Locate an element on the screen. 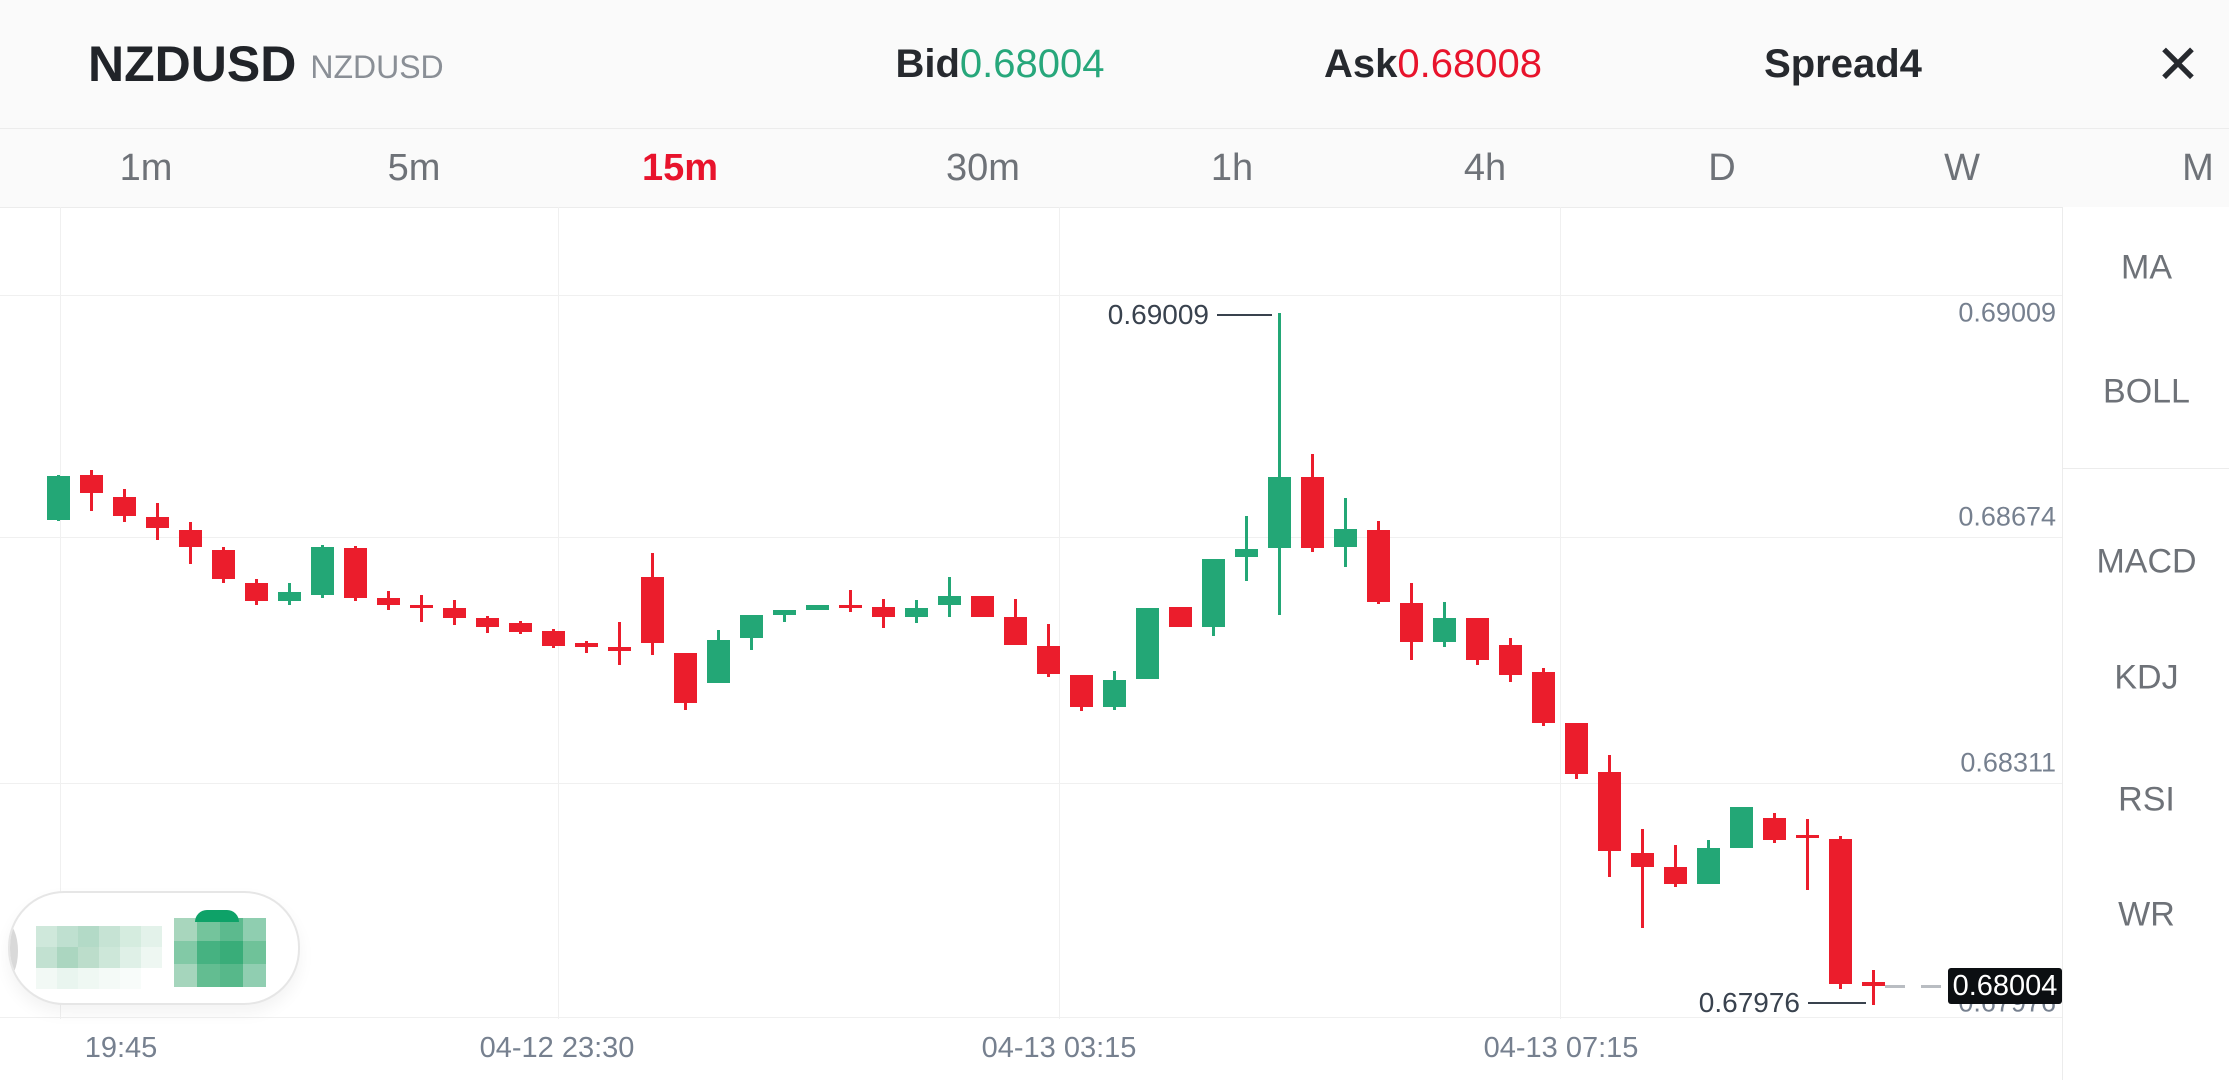 The image size is (2229, 1080). tab-5m: 5m is located at coordinates (414, 167).